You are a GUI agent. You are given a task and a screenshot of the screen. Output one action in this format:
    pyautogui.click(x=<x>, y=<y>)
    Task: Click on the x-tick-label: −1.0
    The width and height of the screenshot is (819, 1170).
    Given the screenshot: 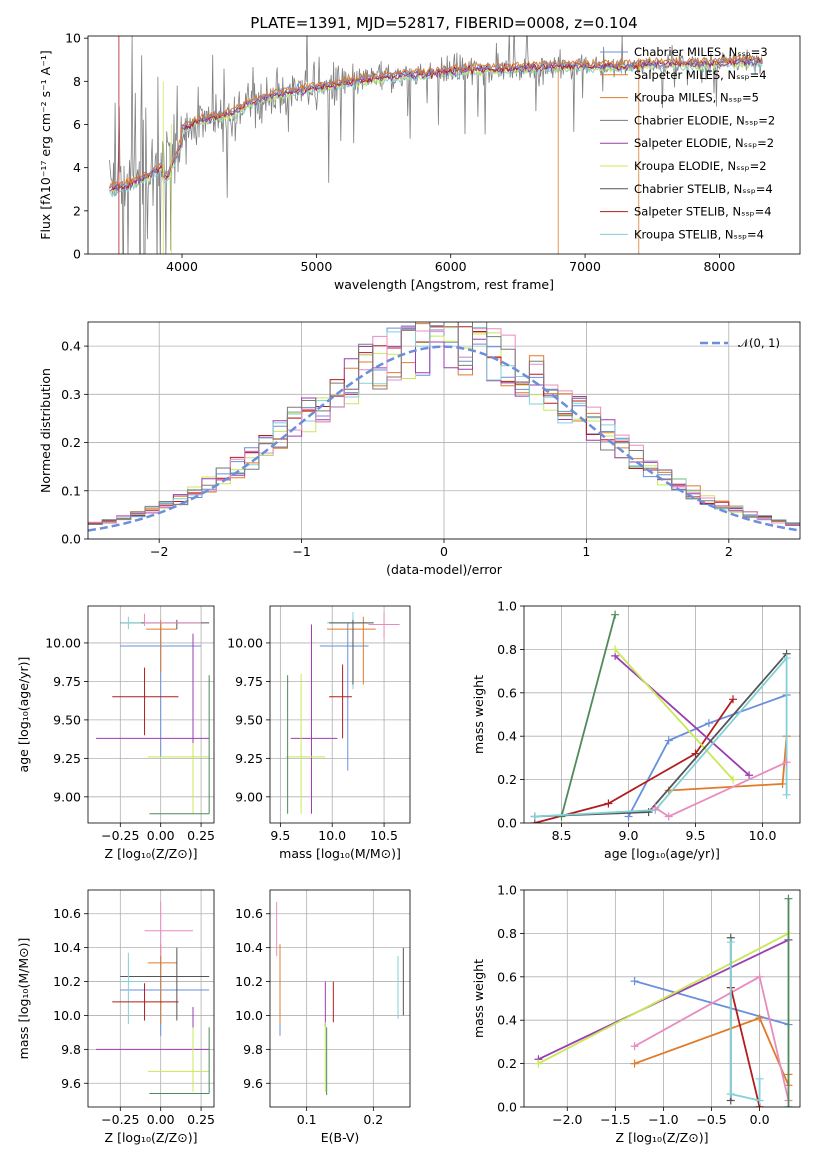 What is the action you would take?
    pyautogui.click(x=663, y=1119)
    